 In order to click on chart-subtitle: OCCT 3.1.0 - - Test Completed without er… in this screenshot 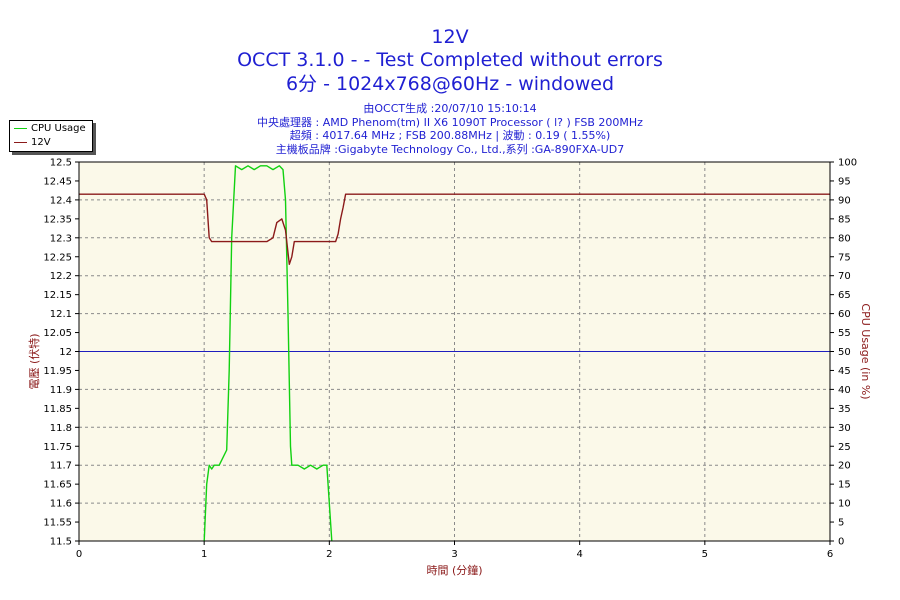, I will do `click(450, 60)`.